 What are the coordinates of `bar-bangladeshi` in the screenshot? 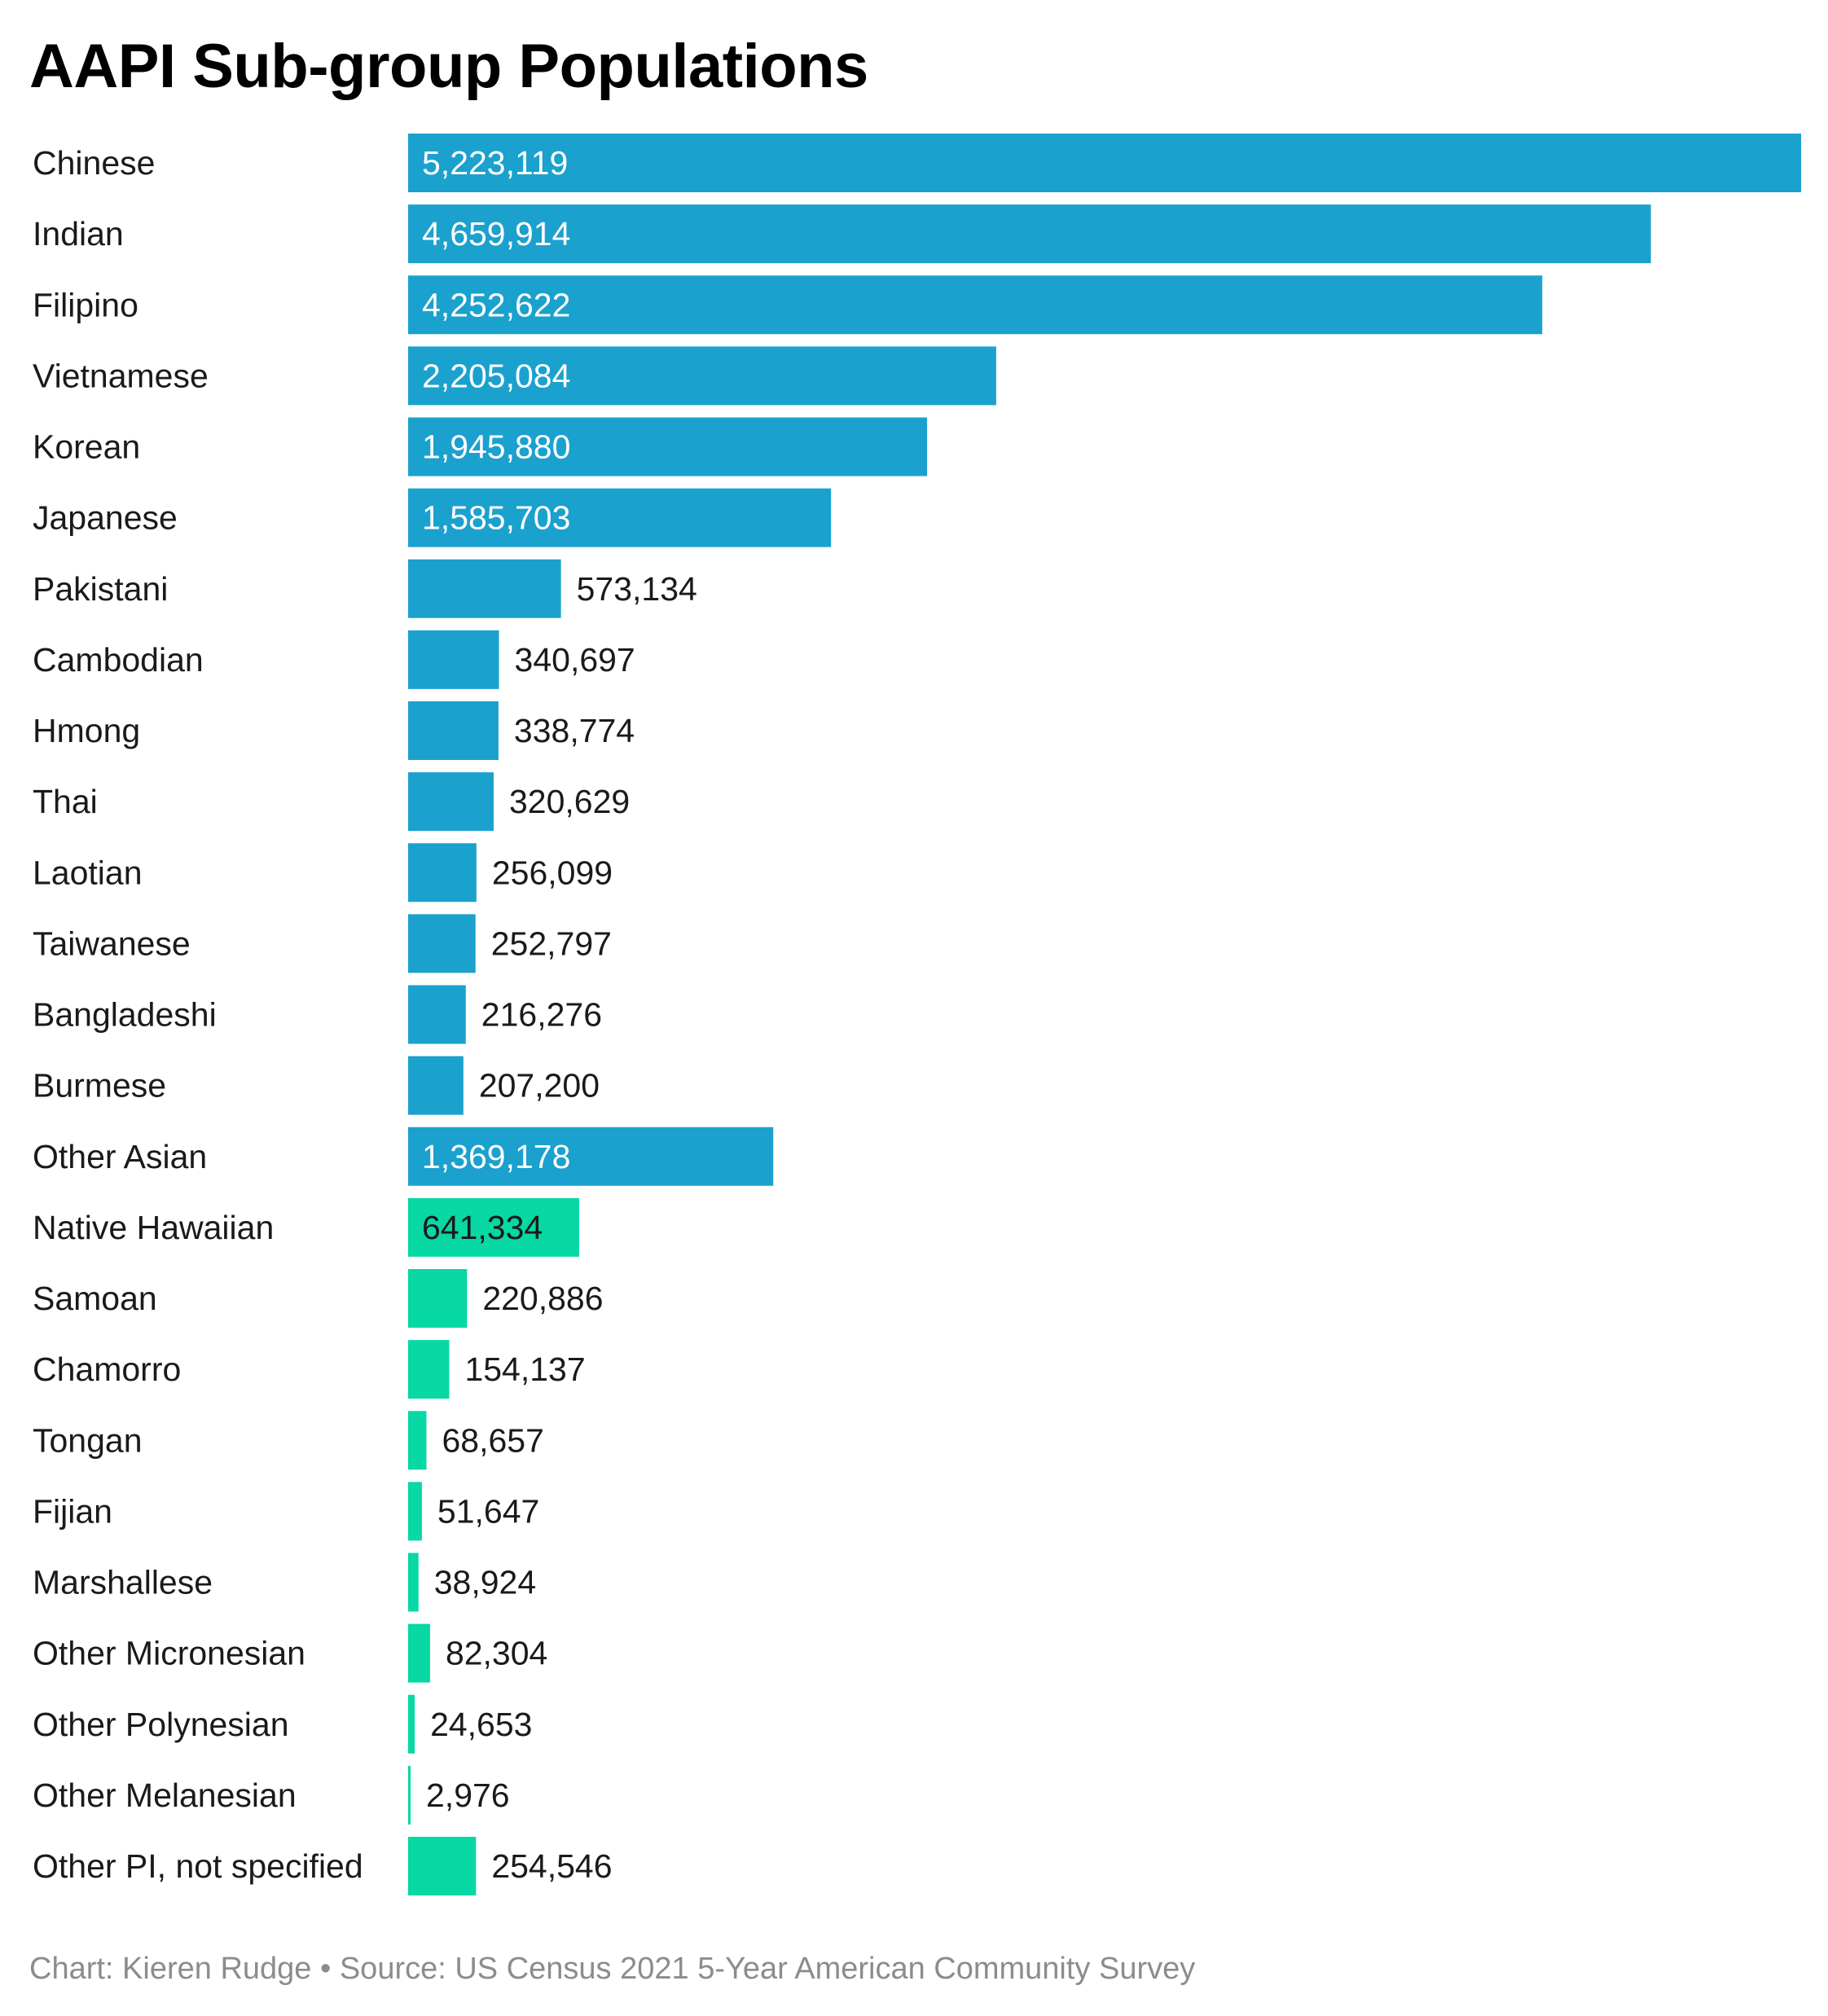 It's located at (437, 1015).